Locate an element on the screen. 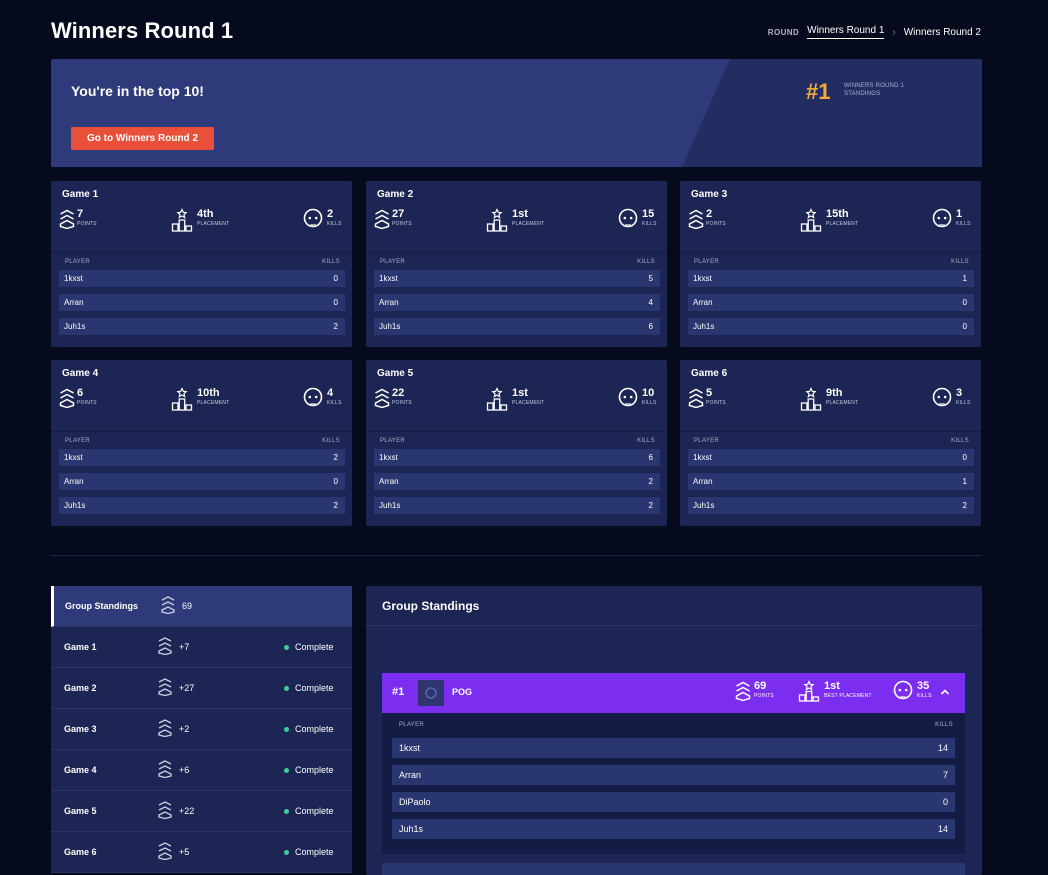  sidebar-item-label: Group Standings is located at coordinates (101, 606).